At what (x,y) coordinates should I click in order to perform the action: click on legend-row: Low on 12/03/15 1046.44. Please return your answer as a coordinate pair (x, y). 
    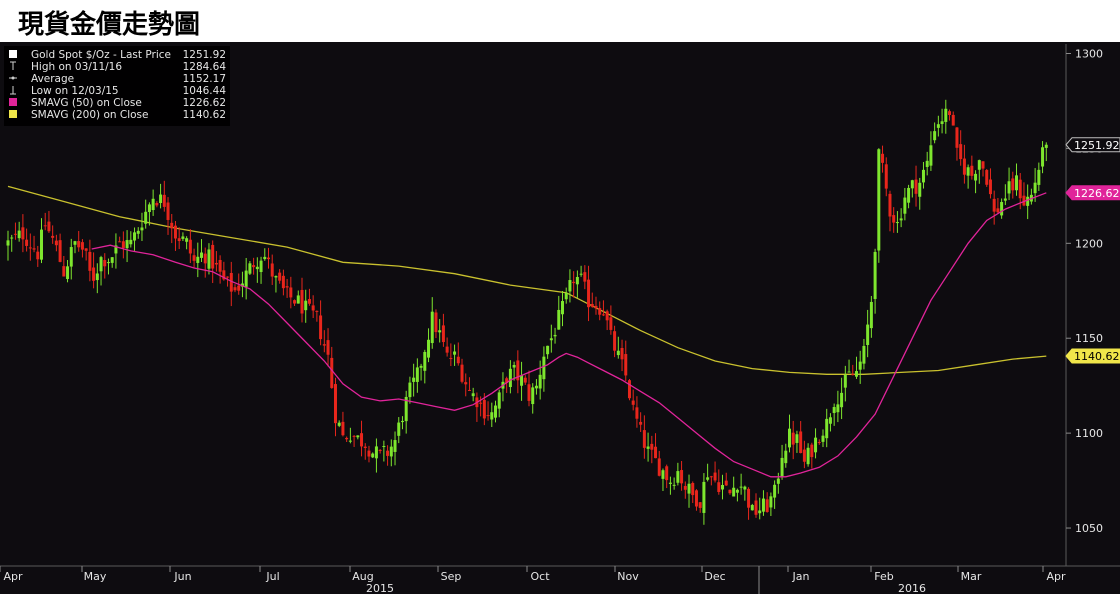
    Looking at the image, I should click on (118, 91).